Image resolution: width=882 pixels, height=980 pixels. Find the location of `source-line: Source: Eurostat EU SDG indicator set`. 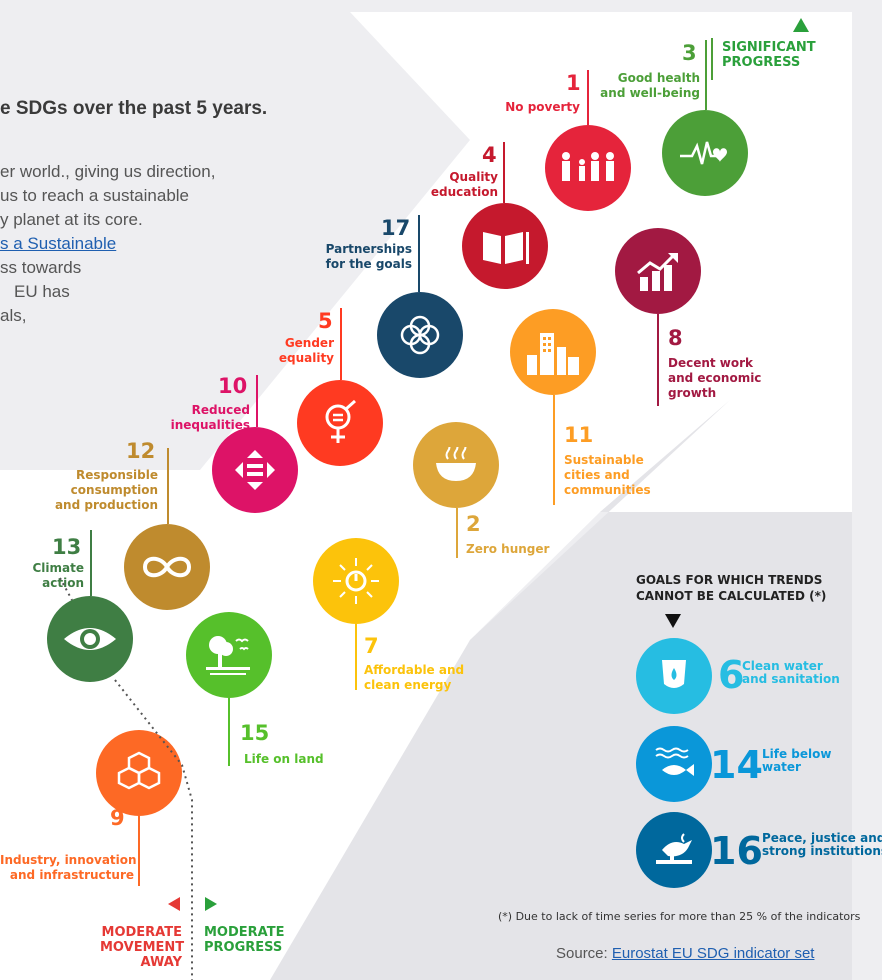

source-line: Source: Eurostat EU SDG indicator set is located at coordinates (685, 953).